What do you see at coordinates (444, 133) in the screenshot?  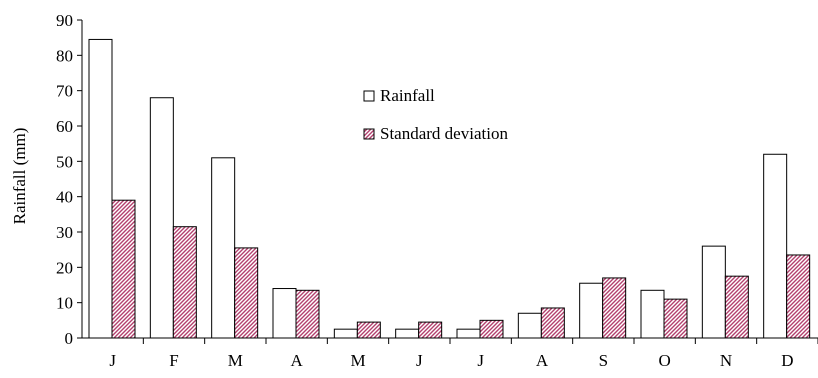 I see `legend-label-standard-deviation: Standard deviation` at bounding box center [444, 133].